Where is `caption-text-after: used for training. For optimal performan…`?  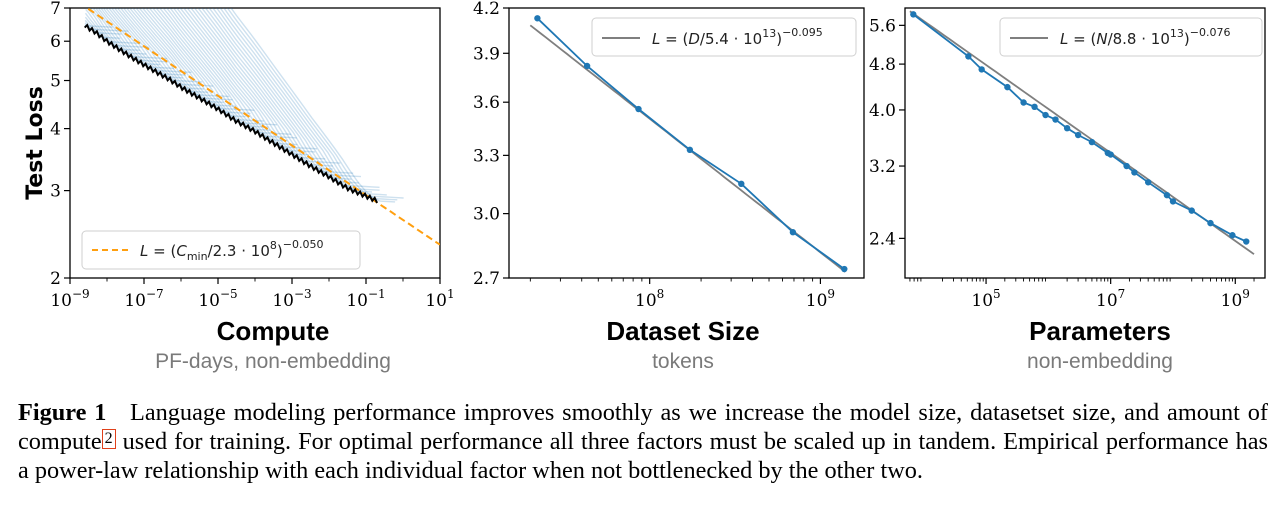 caption-text-after: used for training. For optimal performan… is located at coordinates (643, 456).